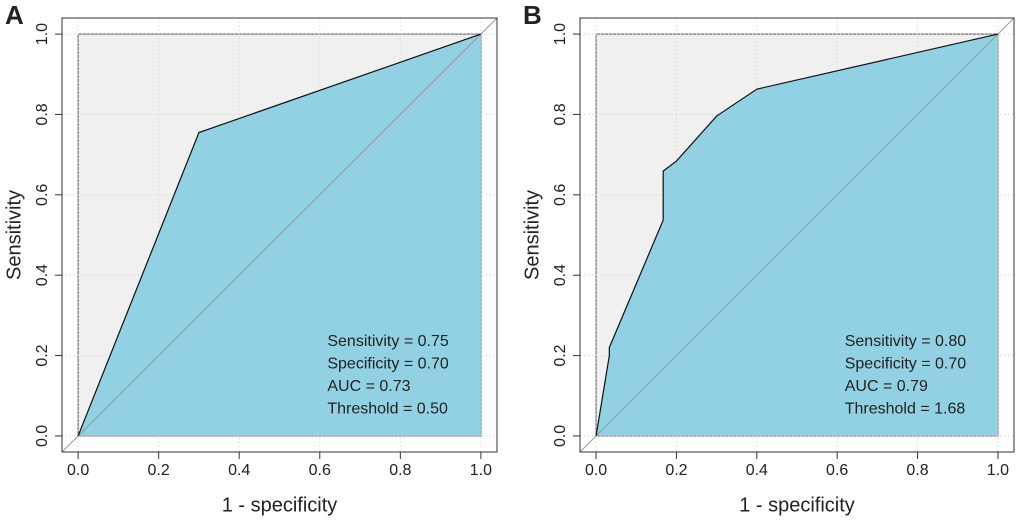  I want to click on annotation: Sensitivity = 0.80, so click(906, 341).